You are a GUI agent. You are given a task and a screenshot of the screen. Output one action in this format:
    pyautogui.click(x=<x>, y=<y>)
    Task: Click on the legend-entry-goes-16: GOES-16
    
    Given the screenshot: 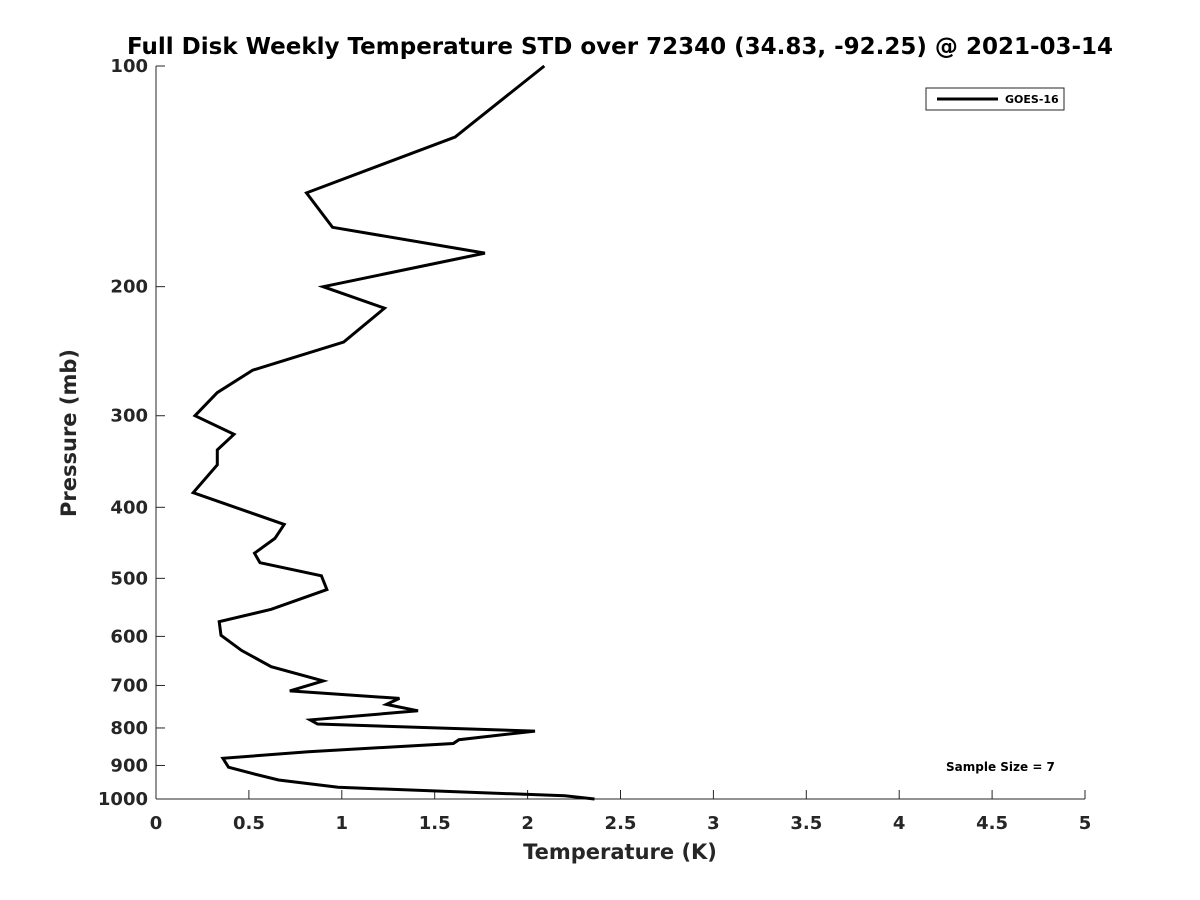 What is the action you would take?
    pyautogui.click(x=1032, y=99)
    